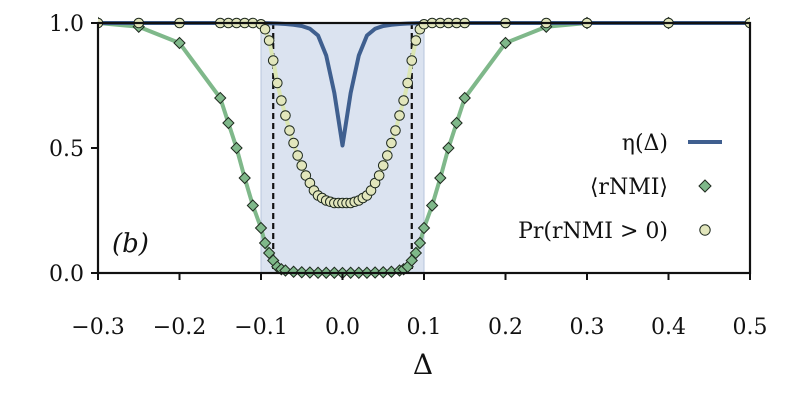  What do you see at coordinates (260, 327) in the screenshot?
I see `x-tick-label: −0.1` at bounding box center [260, 327].